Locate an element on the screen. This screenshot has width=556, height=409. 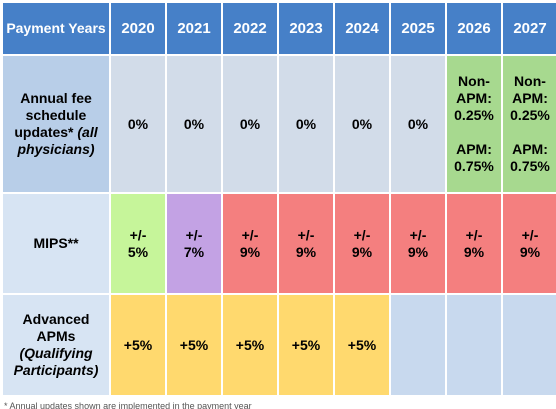
year-2022-header: 2022 is located at coordinates (250, 28).